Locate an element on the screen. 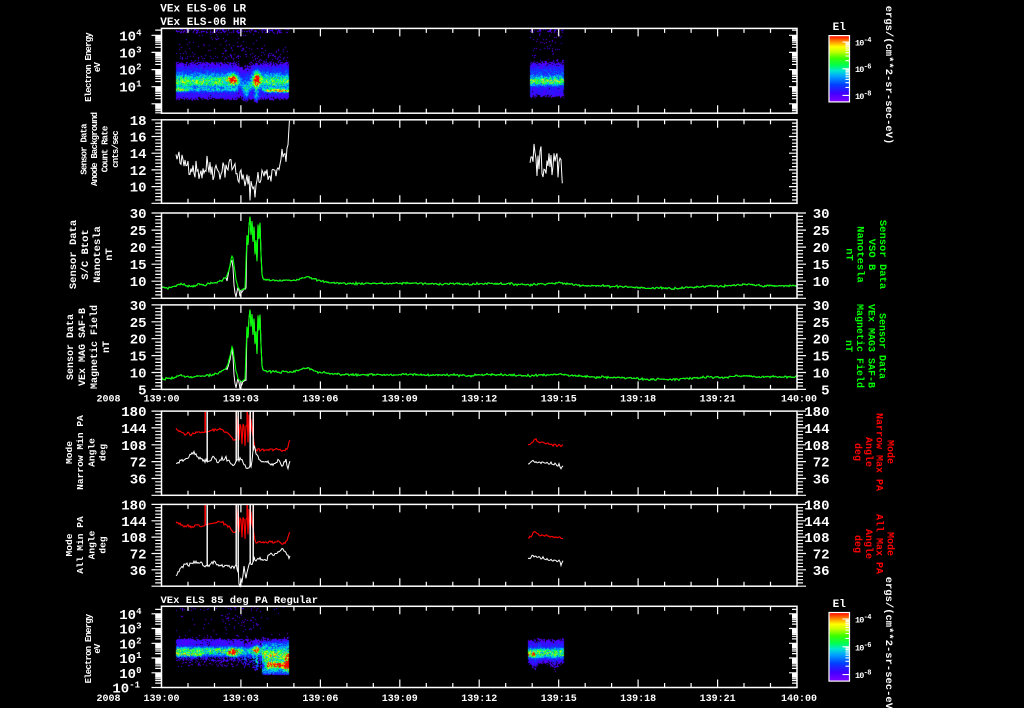 Image resolution: width=1024 pixels, height=708 pixels. svg-text: All Max PA is located at coordinates (879, 544).